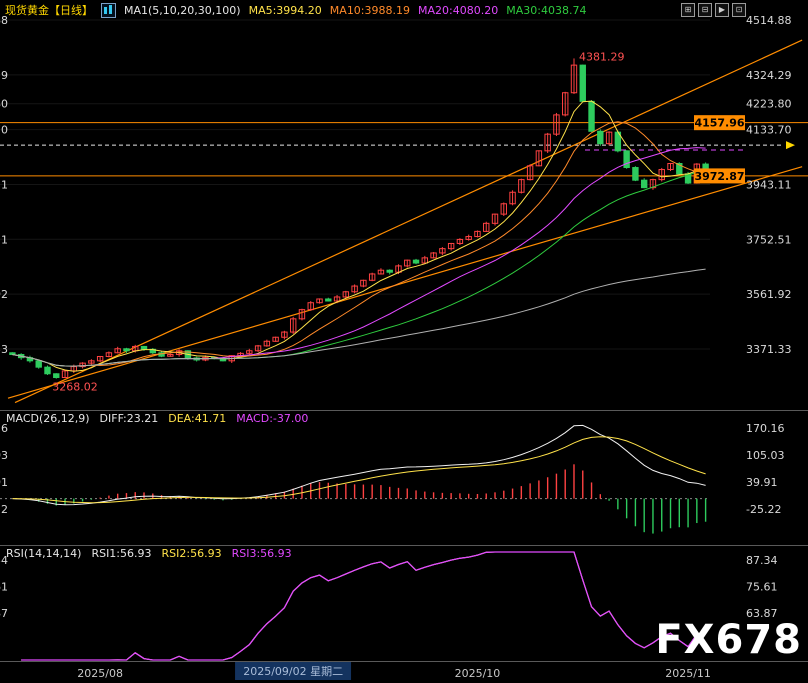  Describe the element at coordinates (44, 553) in the screenshot. I see `rsi-indicator-label: RSI(14,14,14)` at that location.